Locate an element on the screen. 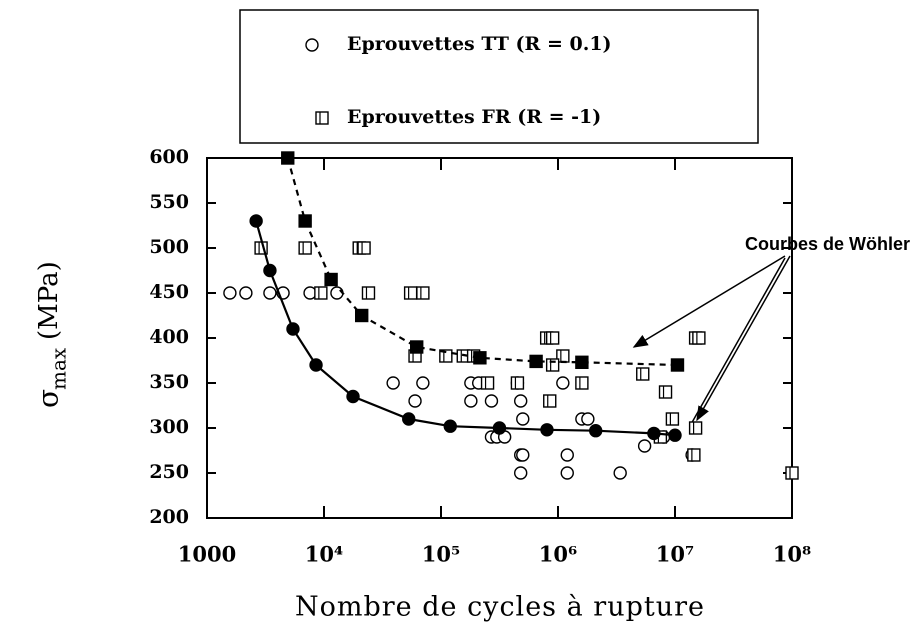 Image resolution: width=915 pixels, height=633 pixels. legend-label: Eprouvettes TT (R = 0.1) is located at coordinates (479, 44).